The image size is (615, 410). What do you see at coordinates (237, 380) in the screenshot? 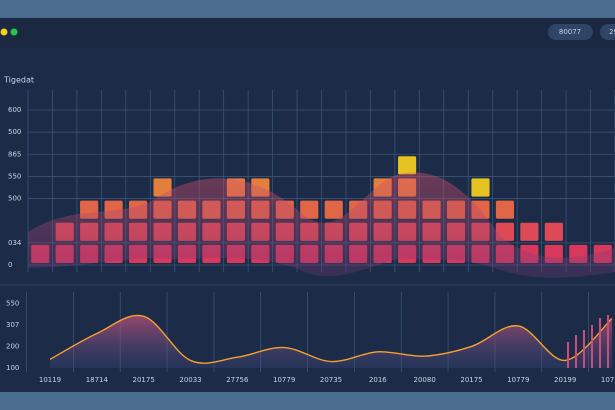
I see `x-tick-label: 27756` at bounding box center [237, 380].